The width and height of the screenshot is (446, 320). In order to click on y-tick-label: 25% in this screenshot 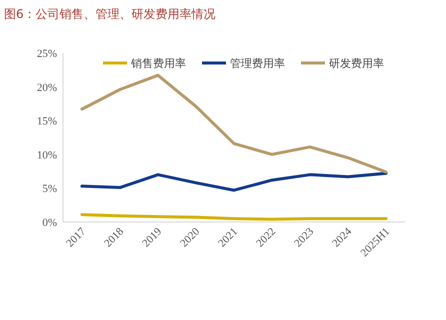, I will do `click(46, 54)`.